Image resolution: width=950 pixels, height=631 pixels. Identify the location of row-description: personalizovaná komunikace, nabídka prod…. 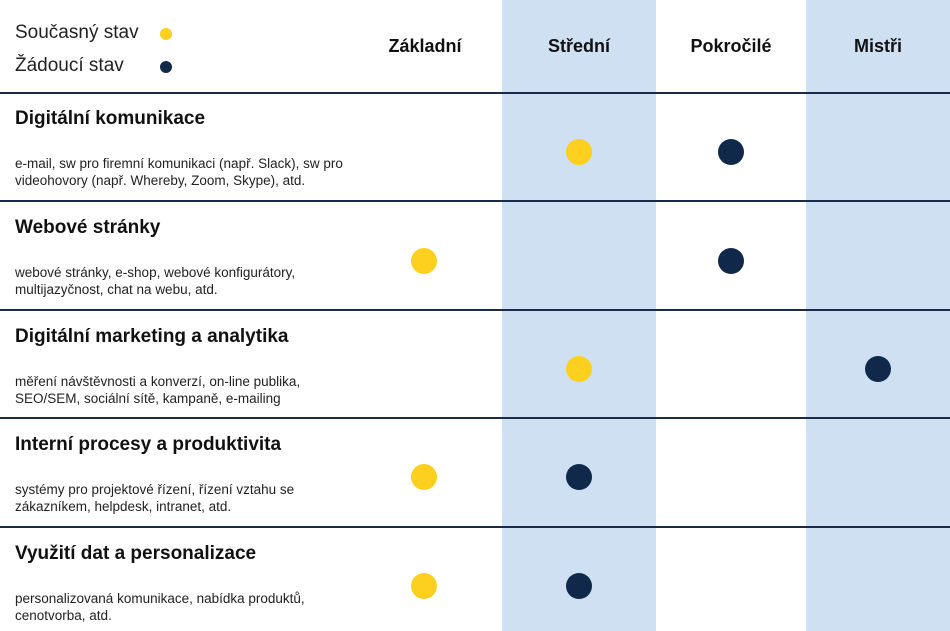
(160, 607).